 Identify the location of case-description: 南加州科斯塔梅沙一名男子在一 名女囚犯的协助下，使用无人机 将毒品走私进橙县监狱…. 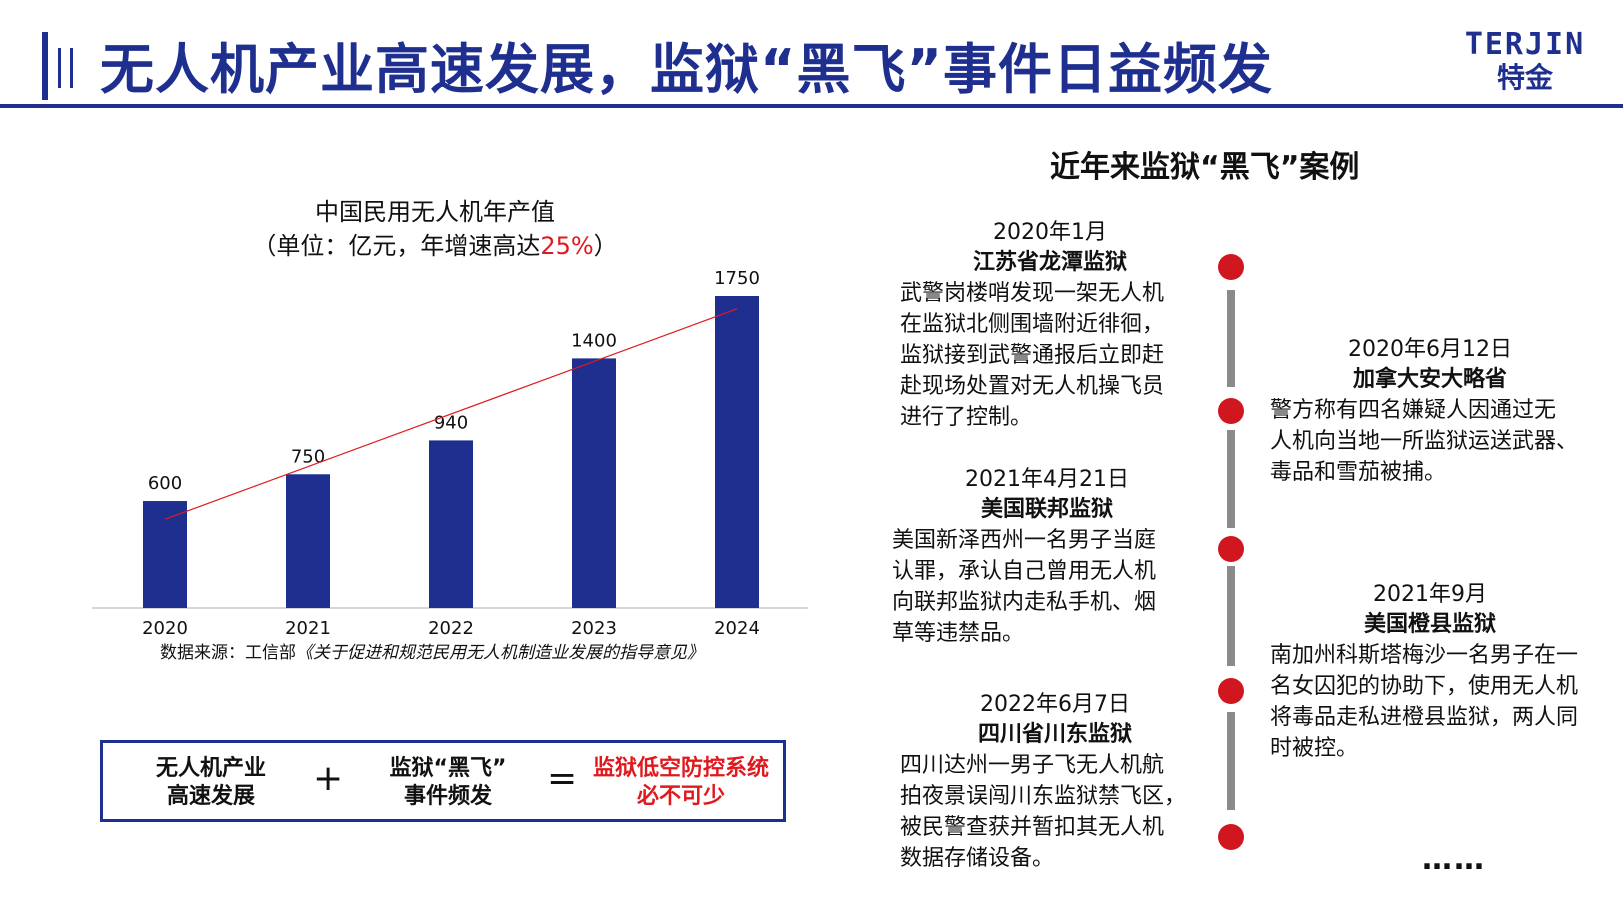
(1440, 702).